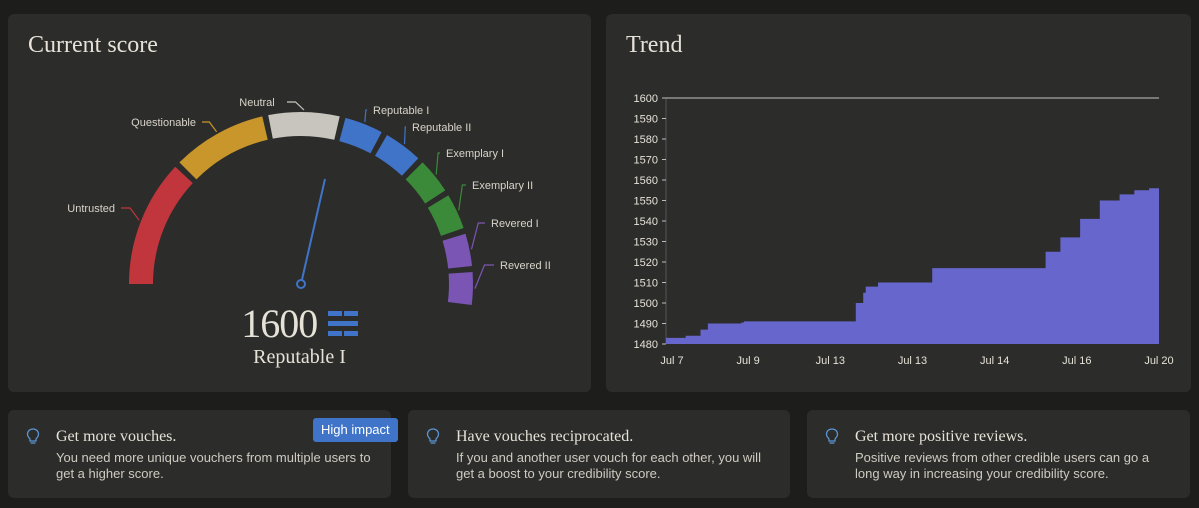 The image size is (1199, 508). What do you see at coordinates (646, 304) in the screenshot?
I see `chart-y-tick-label: 1500` at bounding box center [646, 304].